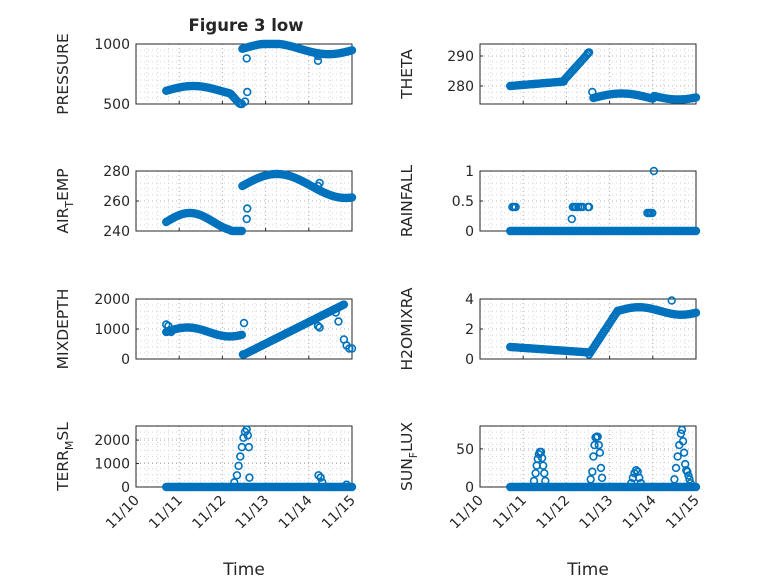 This screenshot has width=778, height=583. I want to click on ytick-label: 2, so click(469, 330).